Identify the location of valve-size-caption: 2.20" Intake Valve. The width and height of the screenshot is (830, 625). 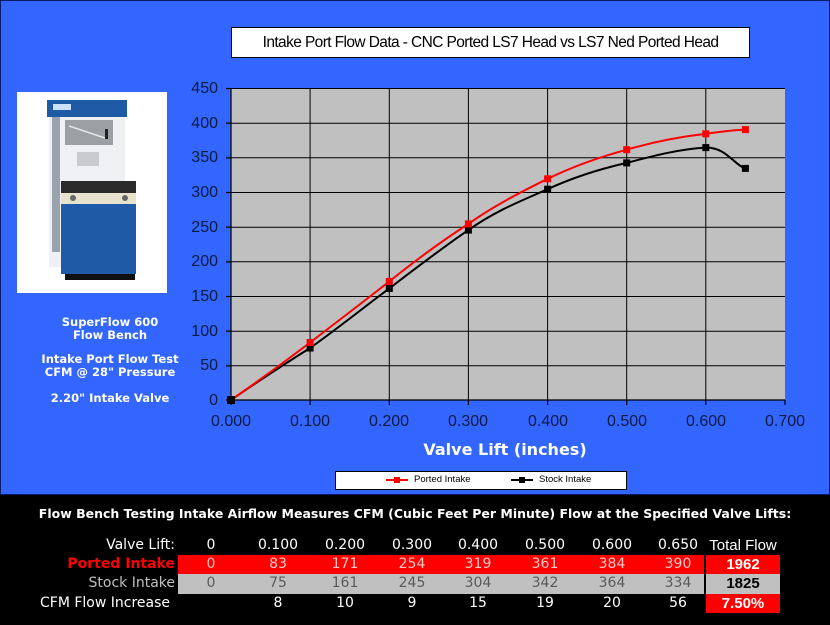
(110, 398).